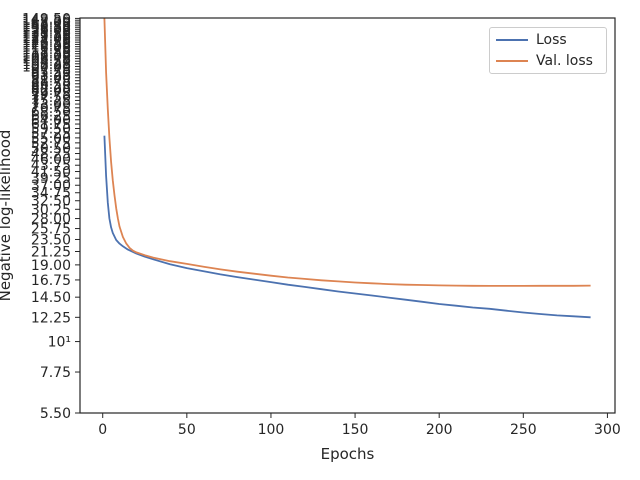 The height and width of the screenshot is (480, 640). Describe the element at coordinates (51, 144) in the screenshot. I see `y-tick-label: 52.75` at that location.